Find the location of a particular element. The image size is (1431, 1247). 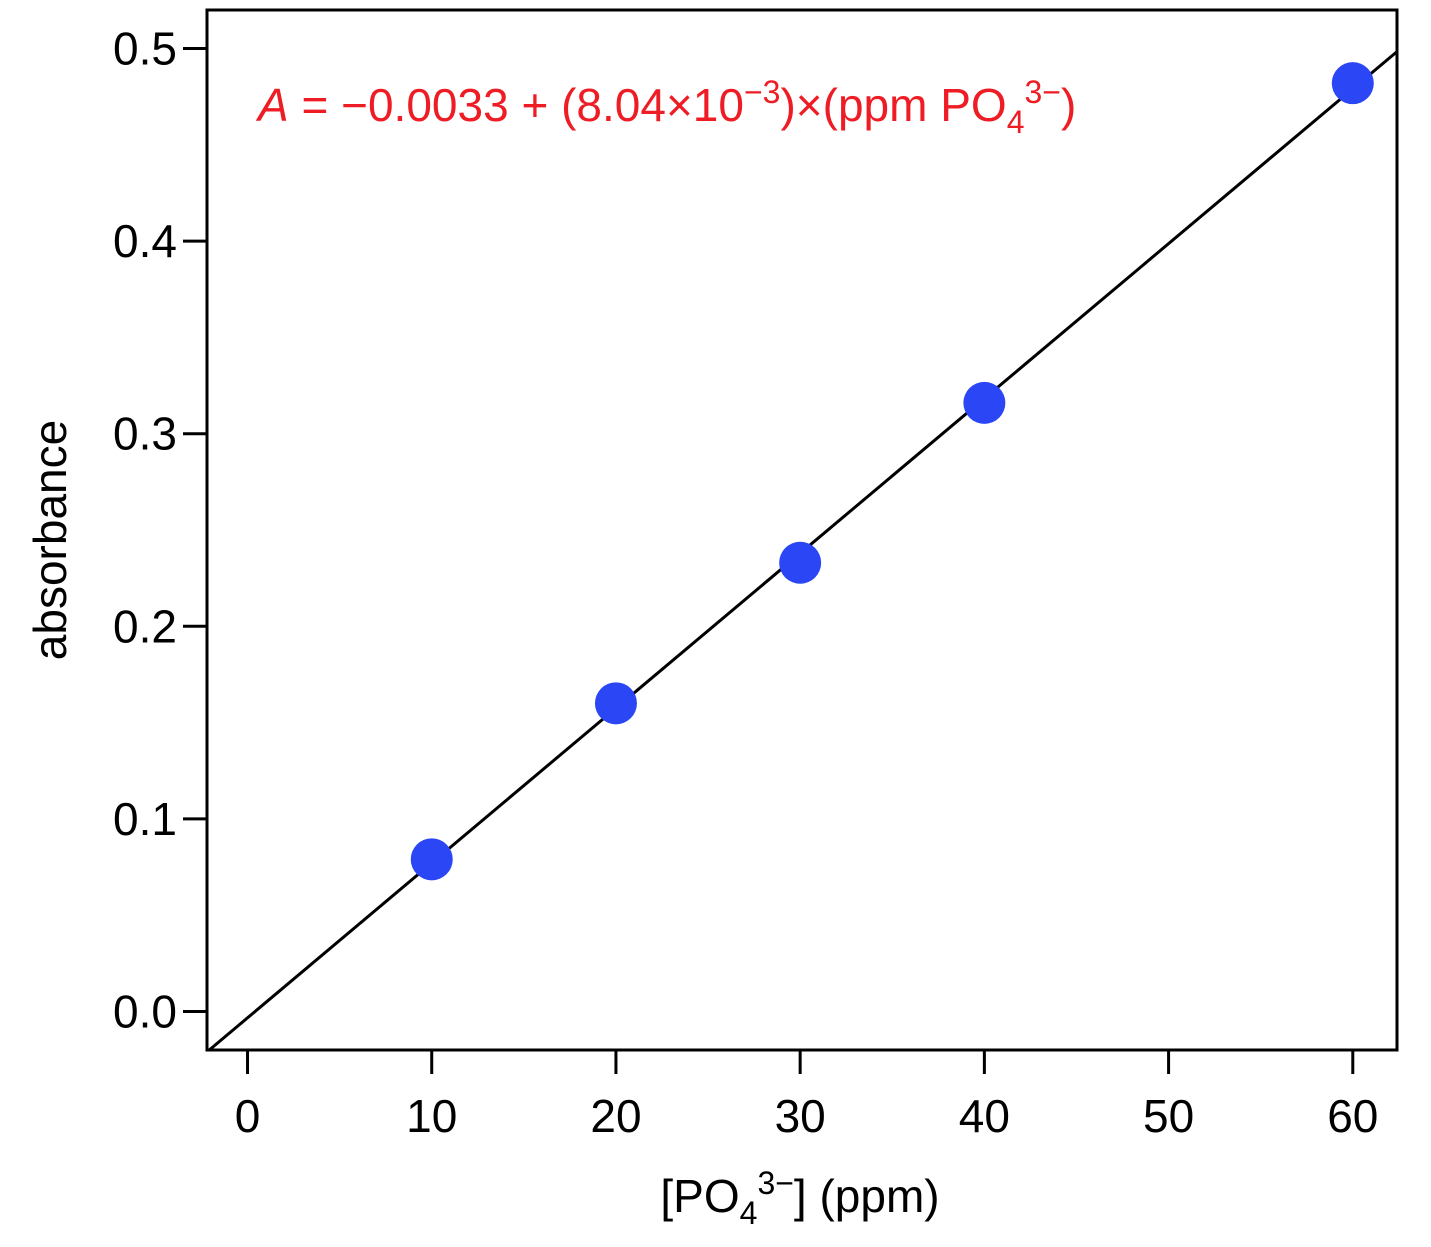

y-tick-label: 0.1 is located at coordinates (145, 819).